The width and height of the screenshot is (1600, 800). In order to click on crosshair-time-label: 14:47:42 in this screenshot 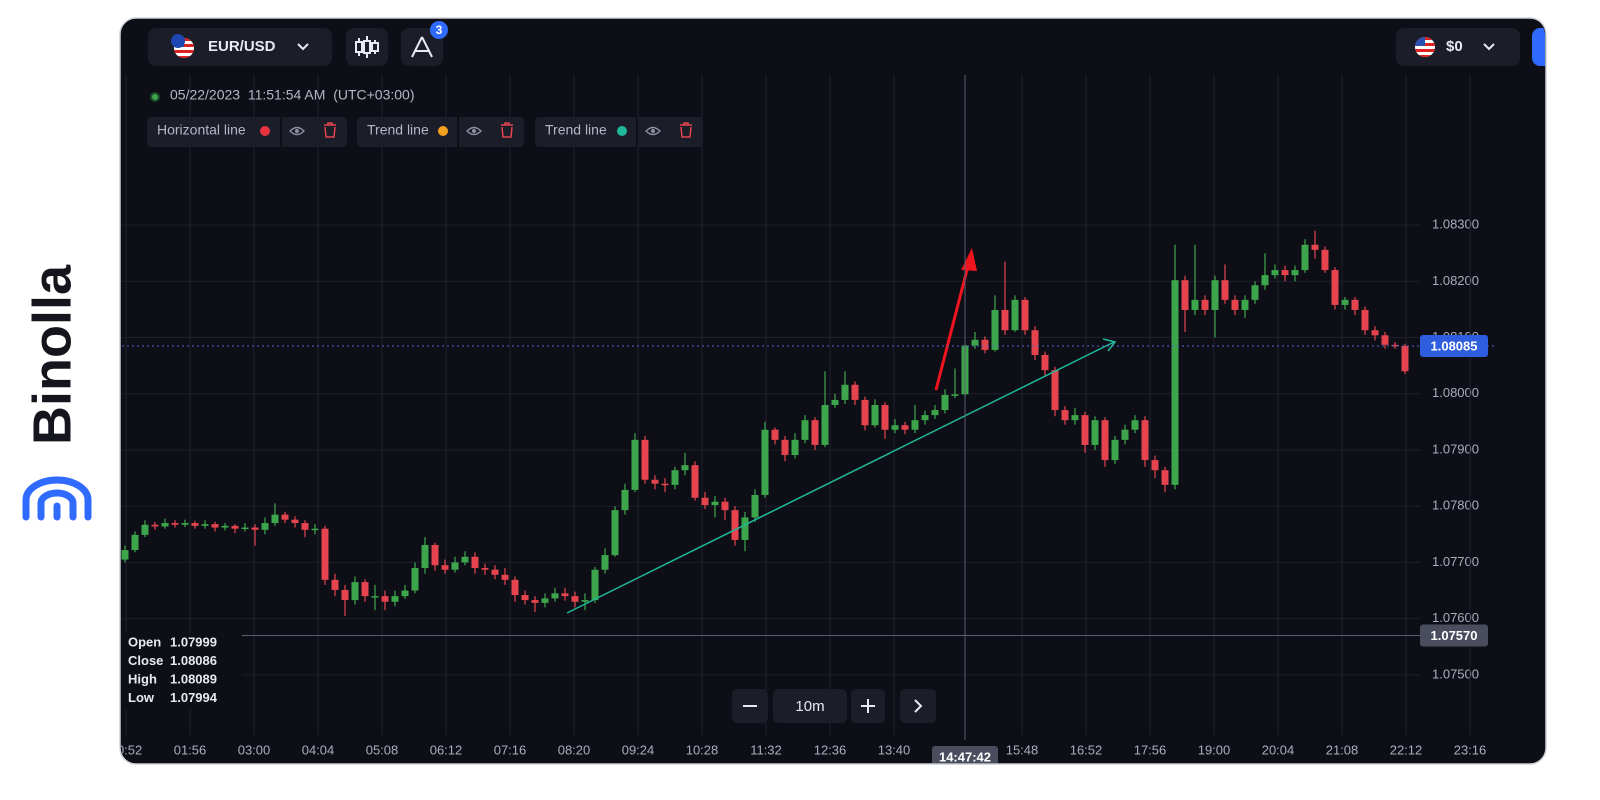, I will do `click(965, 756)`.